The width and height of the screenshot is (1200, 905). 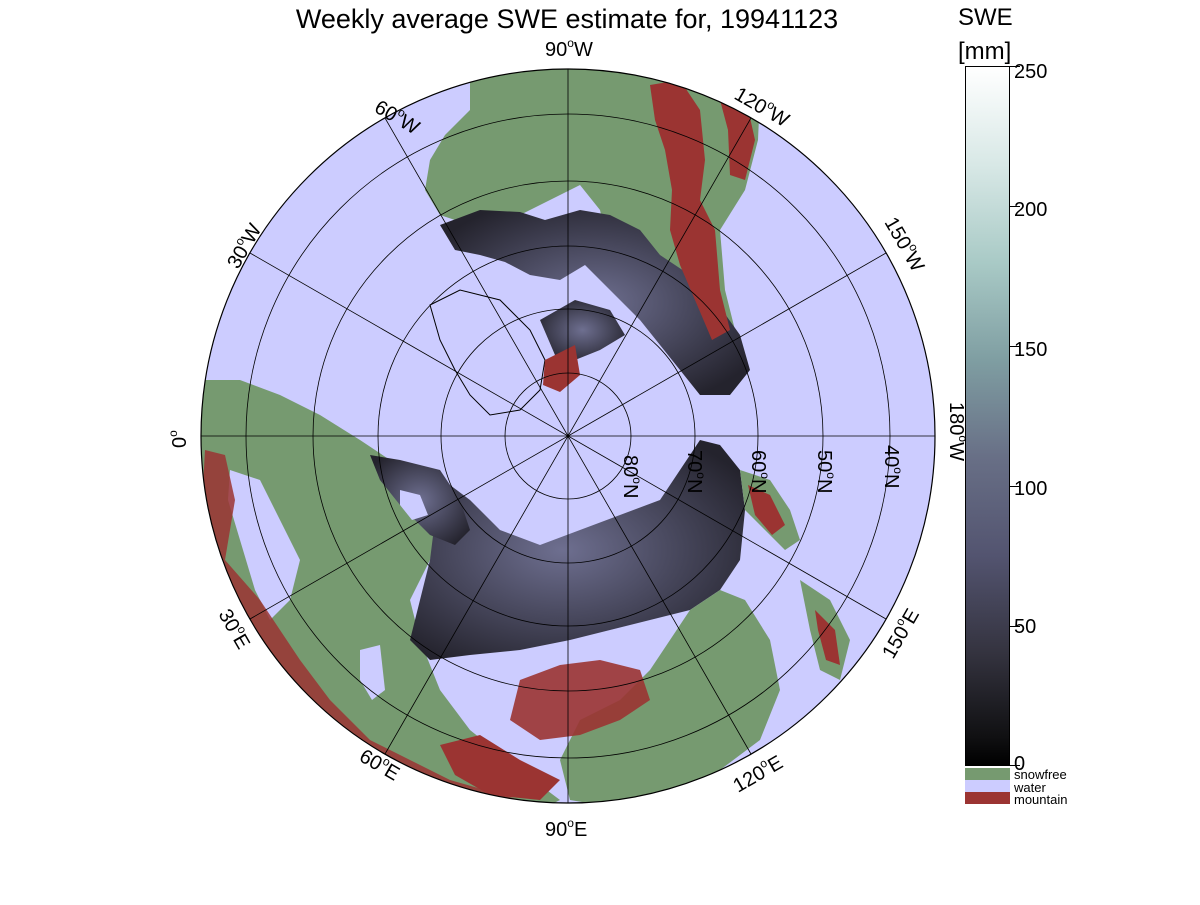 What do you see at coordinates (670, 696) in the screenshot?
I see `siberia-east-snowfree` at bounding box center [670, 696].